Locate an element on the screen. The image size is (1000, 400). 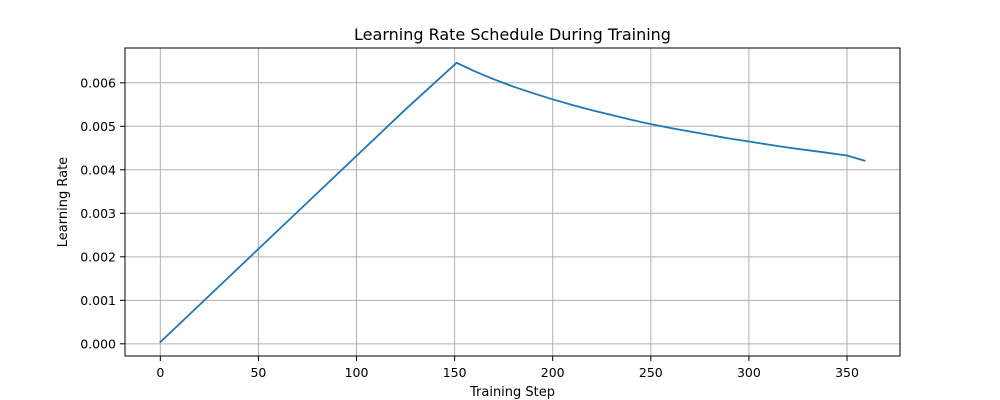
x-tick-label: 150 is located at coordinates (455, 372).